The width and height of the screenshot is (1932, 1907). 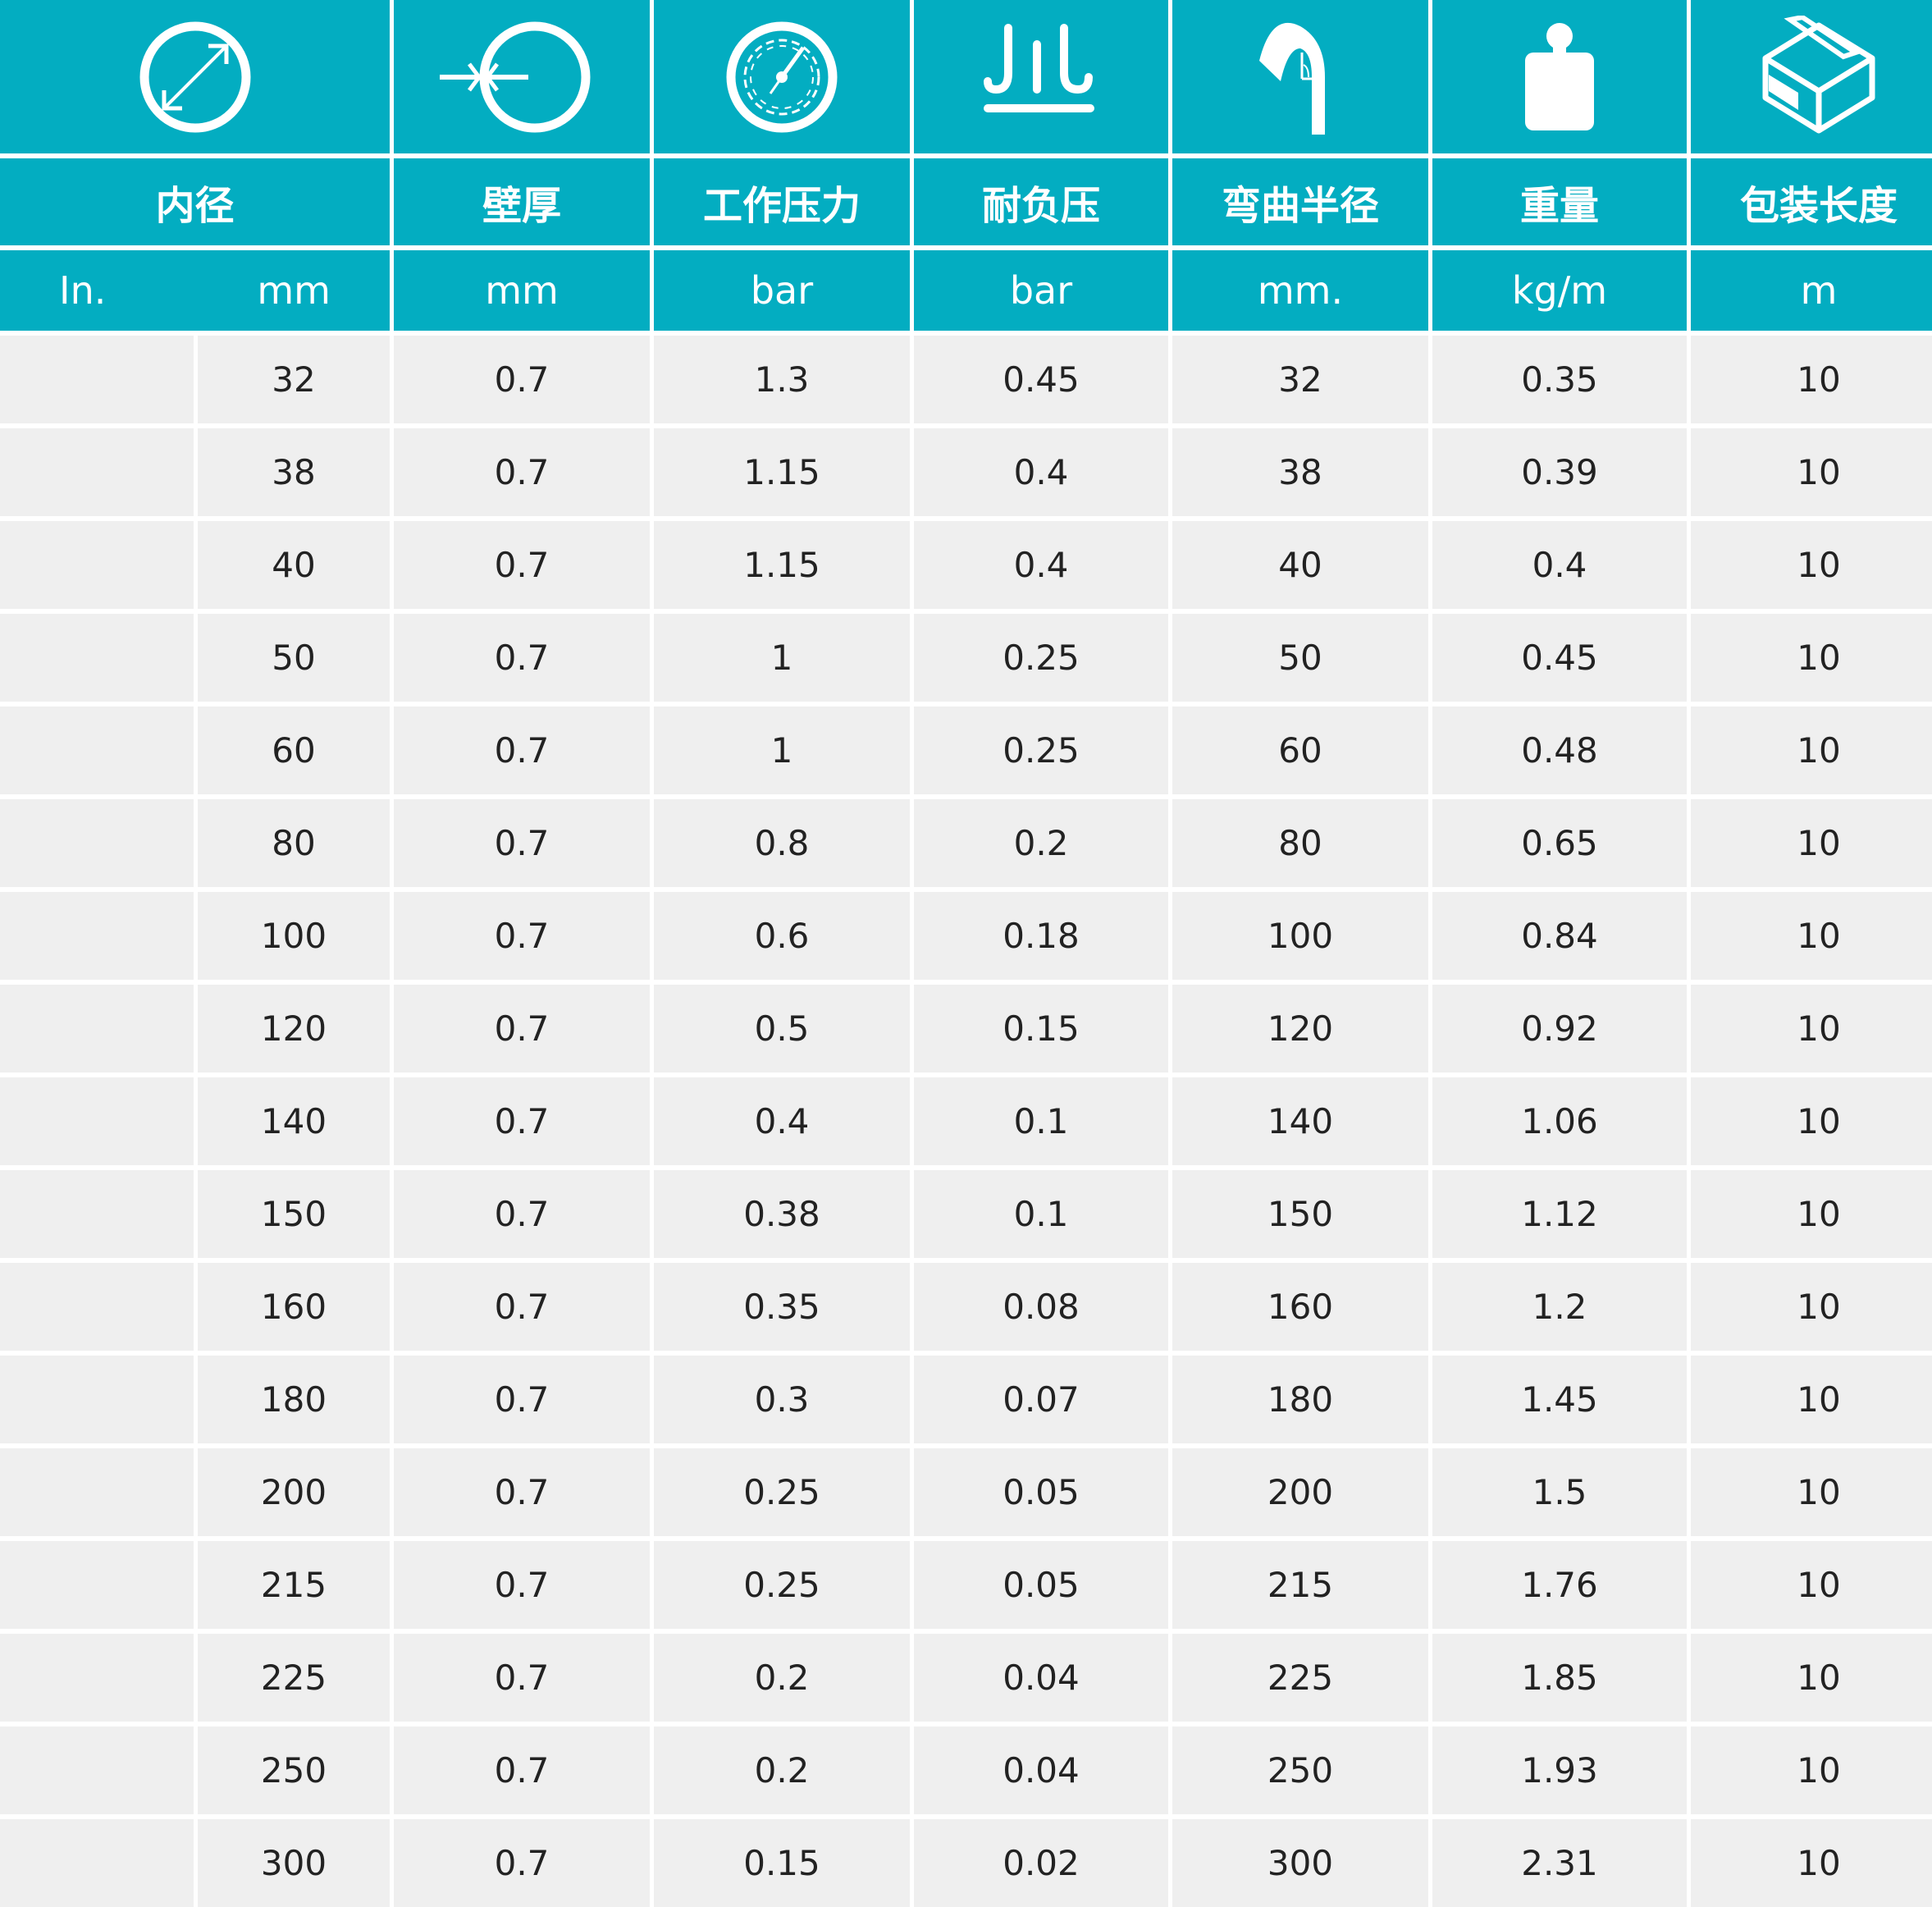 What do you see at coordinates (294, 658) in the screenshot?
I see `table-cell: 50` at bounding box center [294, 658].